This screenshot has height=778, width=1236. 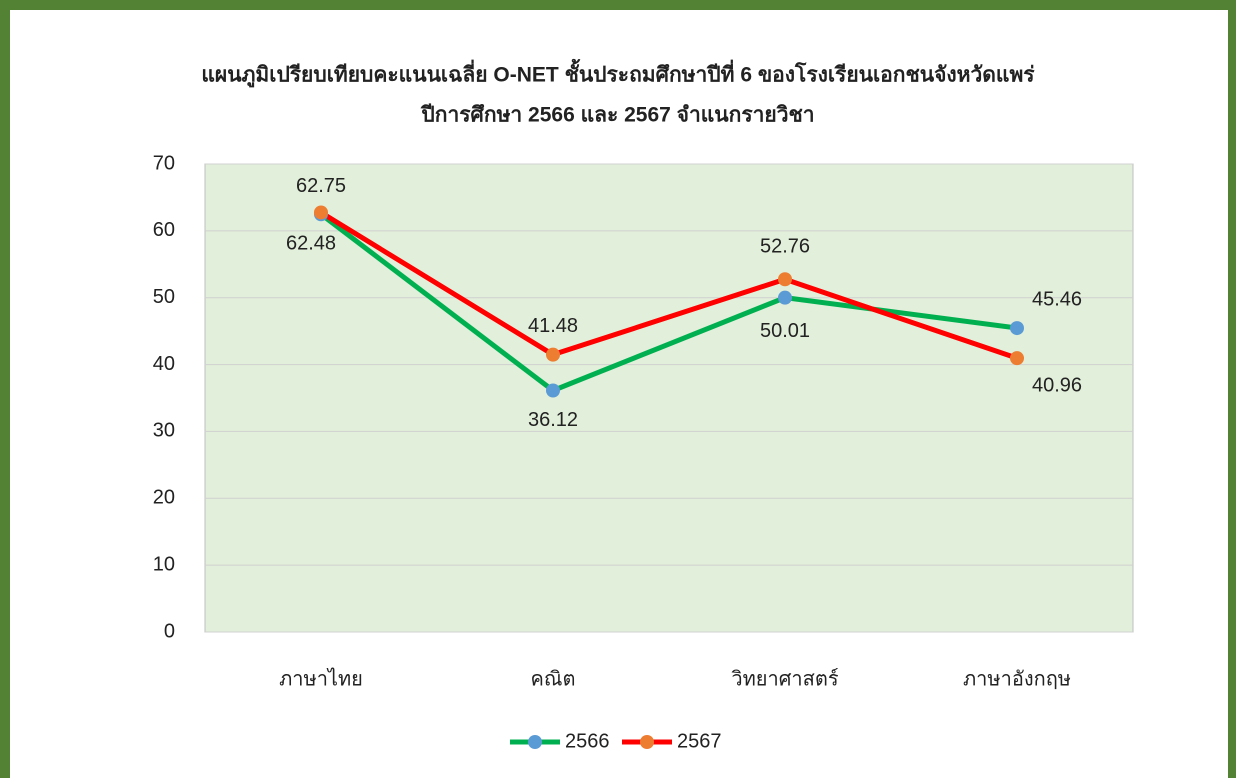 I want to click on data-label: 62.75, so click(x=321, y=186).